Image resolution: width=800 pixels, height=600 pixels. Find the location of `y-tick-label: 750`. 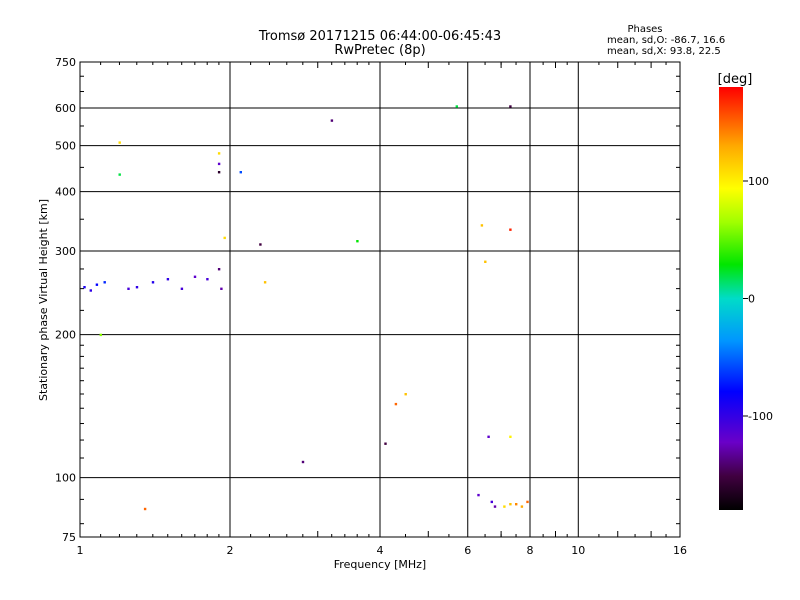

y-tick-label: 750 is located at coordinates (65, 62).